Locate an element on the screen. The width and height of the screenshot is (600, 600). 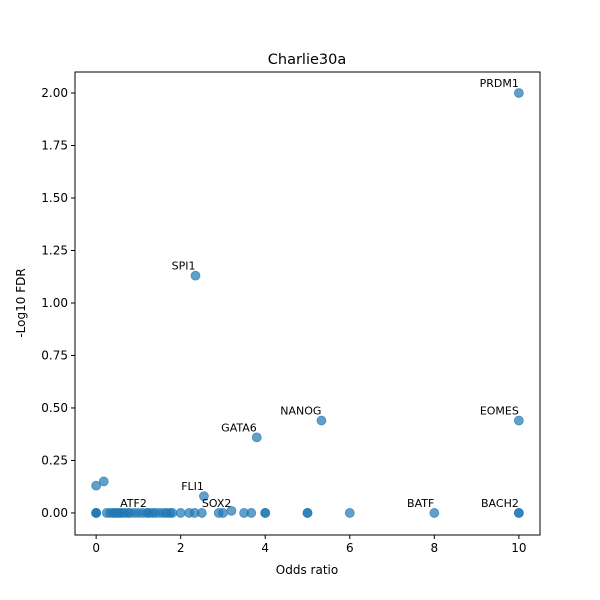
x-tick-label: 10 is located at coordinates (518, 548).